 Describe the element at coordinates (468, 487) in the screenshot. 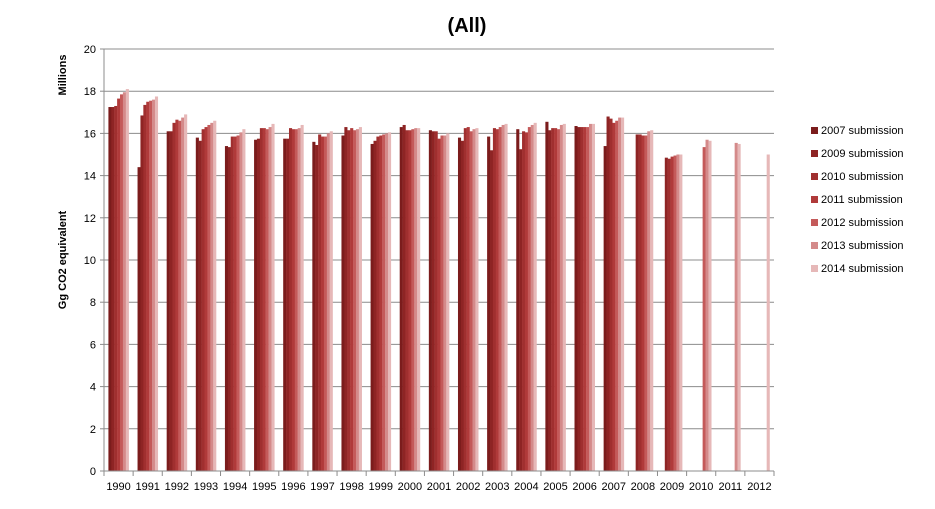

I see `x-tick-label: 2002` at that location.